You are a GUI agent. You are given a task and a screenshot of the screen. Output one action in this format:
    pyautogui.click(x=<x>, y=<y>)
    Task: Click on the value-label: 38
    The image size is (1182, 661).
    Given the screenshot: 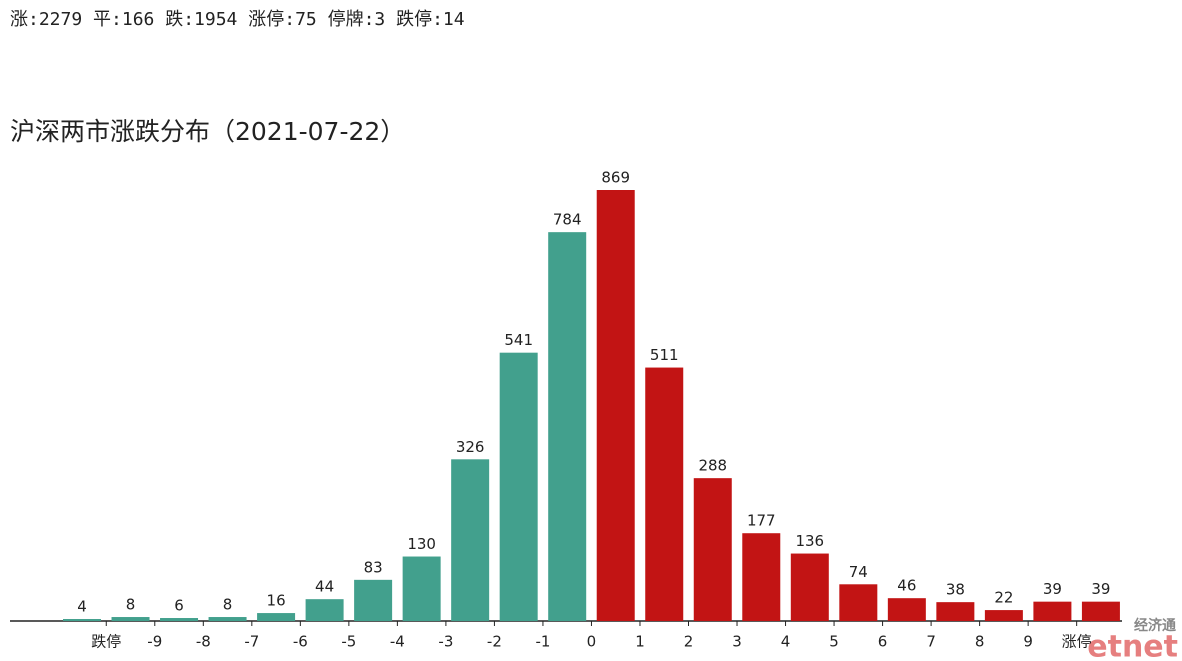 What is the action you would take?
    pyautogui.click(x=955, y=590)
    